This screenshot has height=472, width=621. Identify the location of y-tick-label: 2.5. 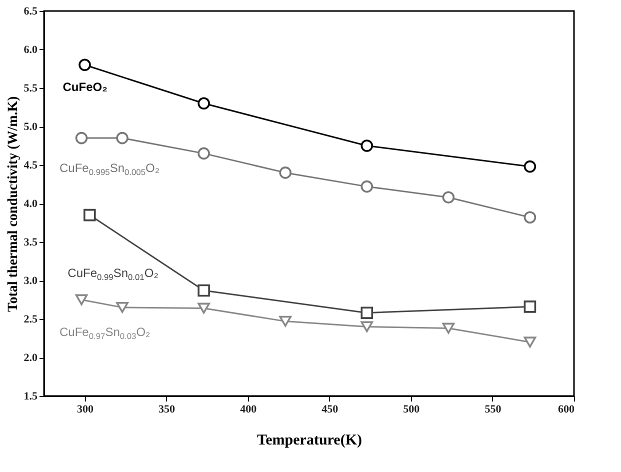
(31, 320).